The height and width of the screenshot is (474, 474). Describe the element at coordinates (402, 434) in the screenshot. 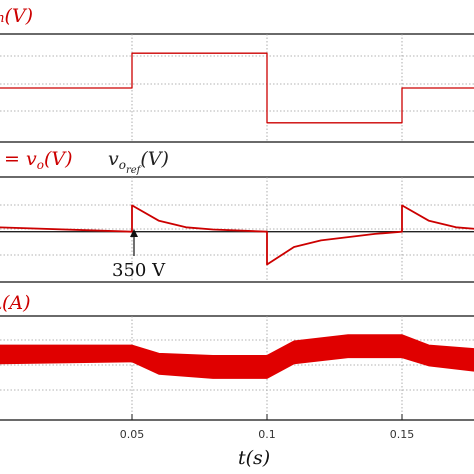

I see `x-tick-label-2: 0.15` at that location.